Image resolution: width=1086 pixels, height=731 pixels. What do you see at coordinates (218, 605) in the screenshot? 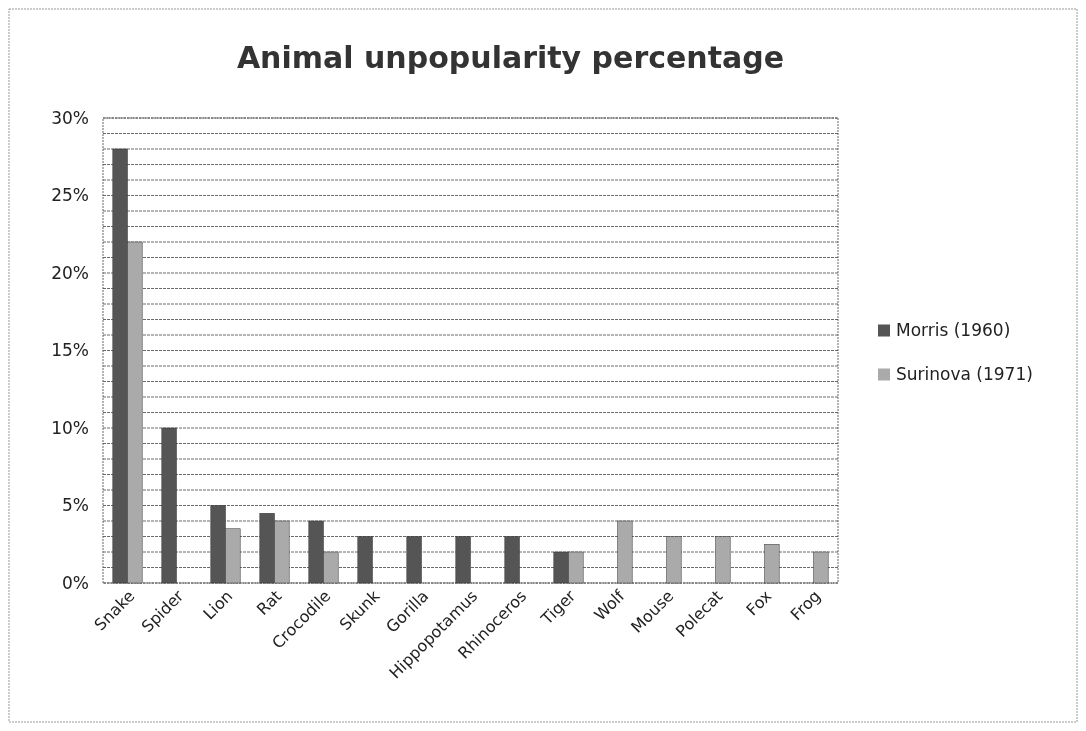
I see `x-tick-label: Lion` at bounding box center [218, 605].